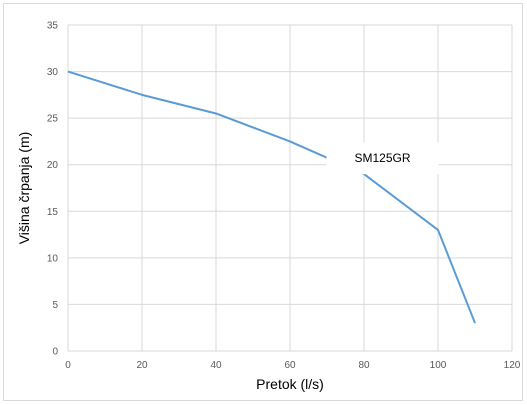 The width and height of the screenshot is (527, 405). Describe the element at coordinates (290, 384) in the screenshot. I see `x-axis-title: Pretok (l/s)` at that location.